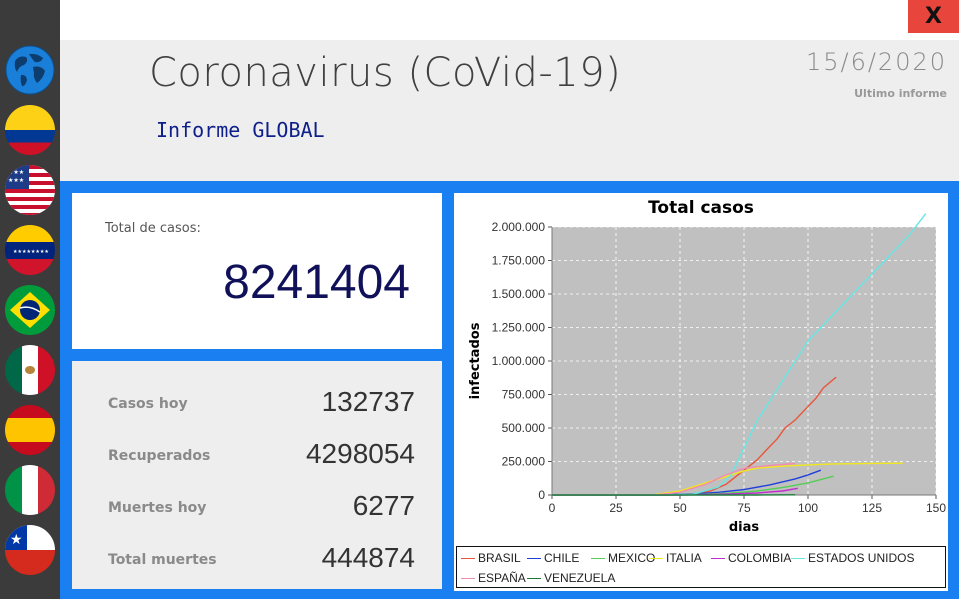  I want to click on stat-value: 4298054, so click(360, 453).